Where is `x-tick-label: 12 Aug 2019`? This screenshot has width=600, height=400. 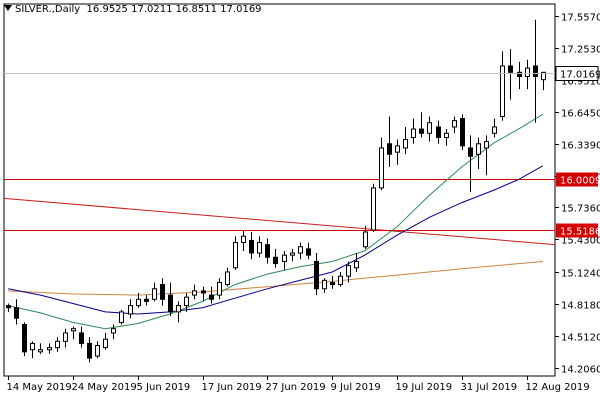
x-tick-label: 12 Aug 2019 is located at coordinates (558, 387).